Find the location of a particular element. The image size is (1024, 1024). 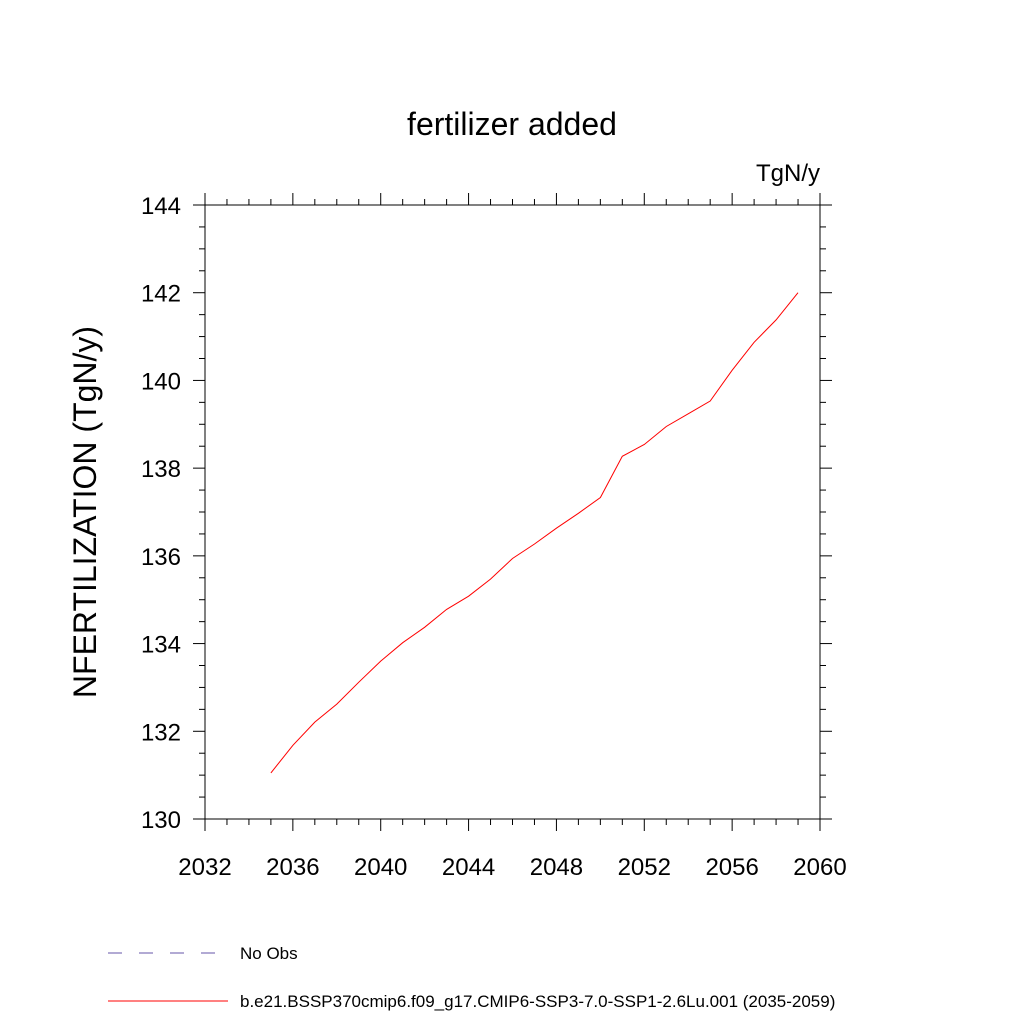

x-tick-label: 2048 is located at coordinates (556, 867).